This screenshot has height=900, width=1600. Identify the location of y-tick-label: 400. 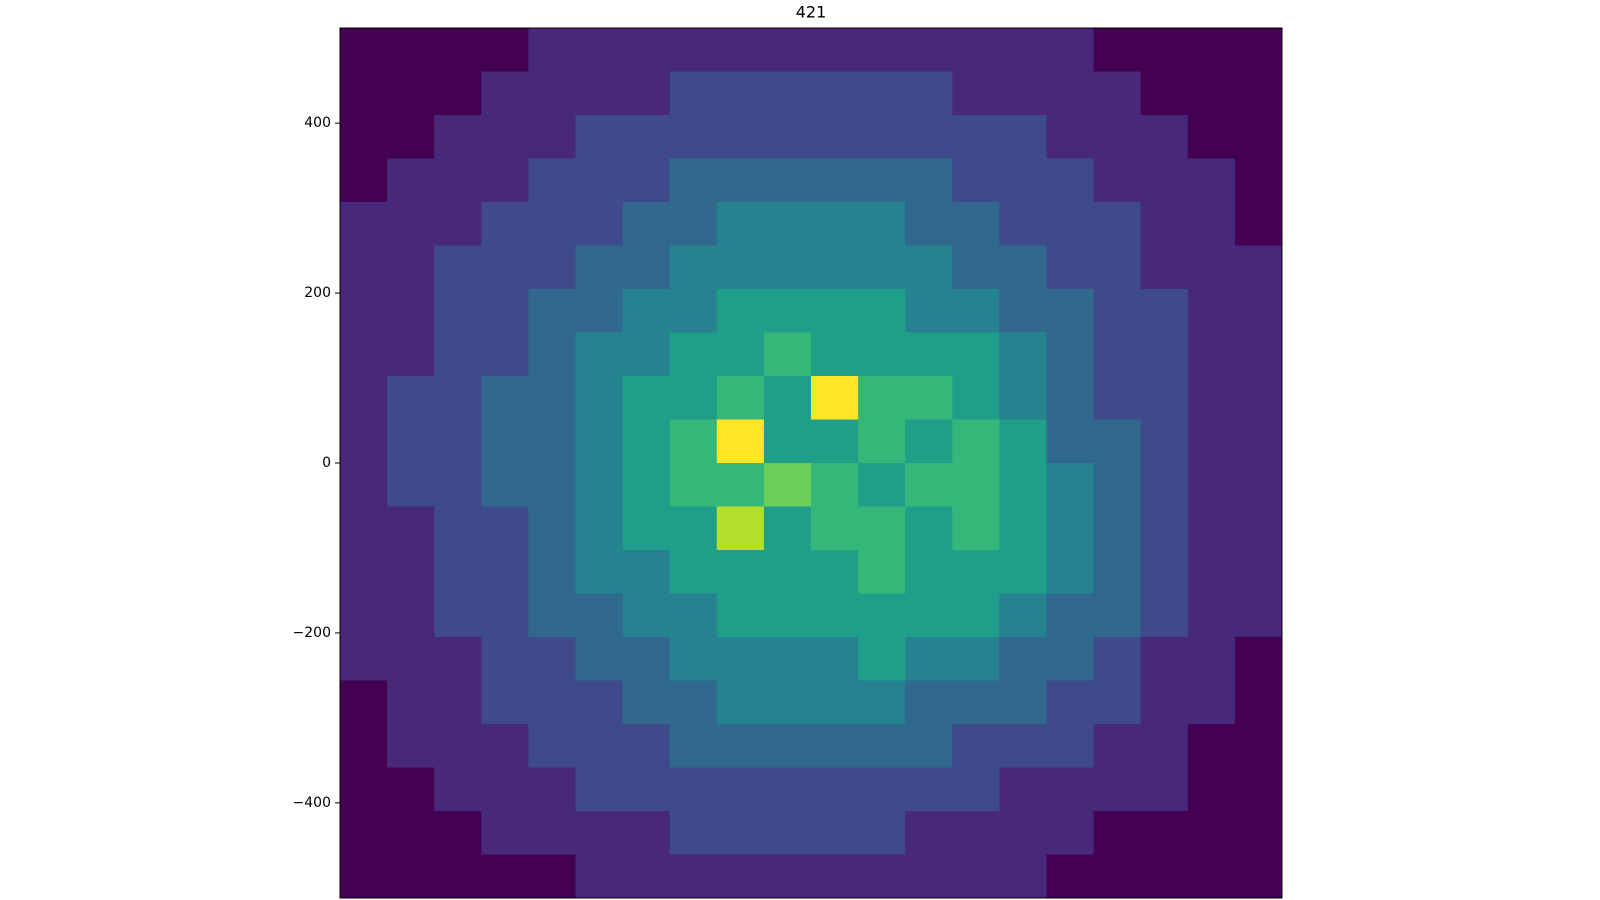
(317, 123).